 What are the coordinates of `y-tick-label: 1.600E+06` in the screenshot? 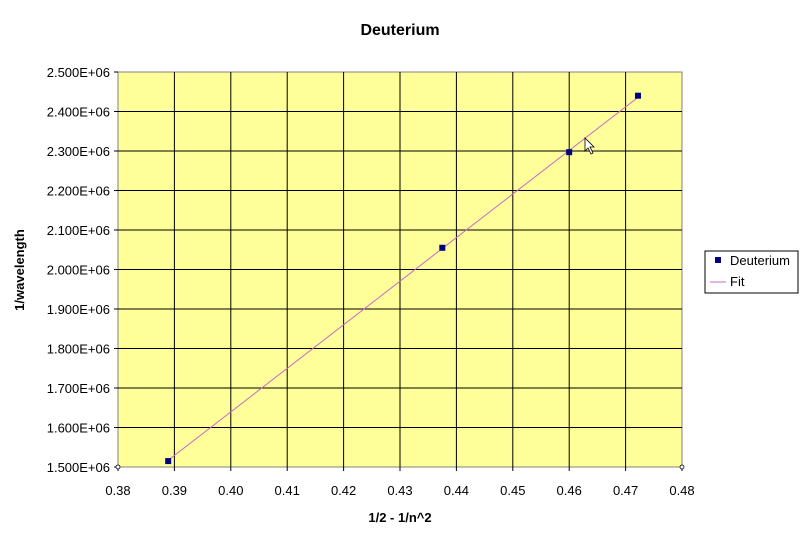 It's located at (78, 428).